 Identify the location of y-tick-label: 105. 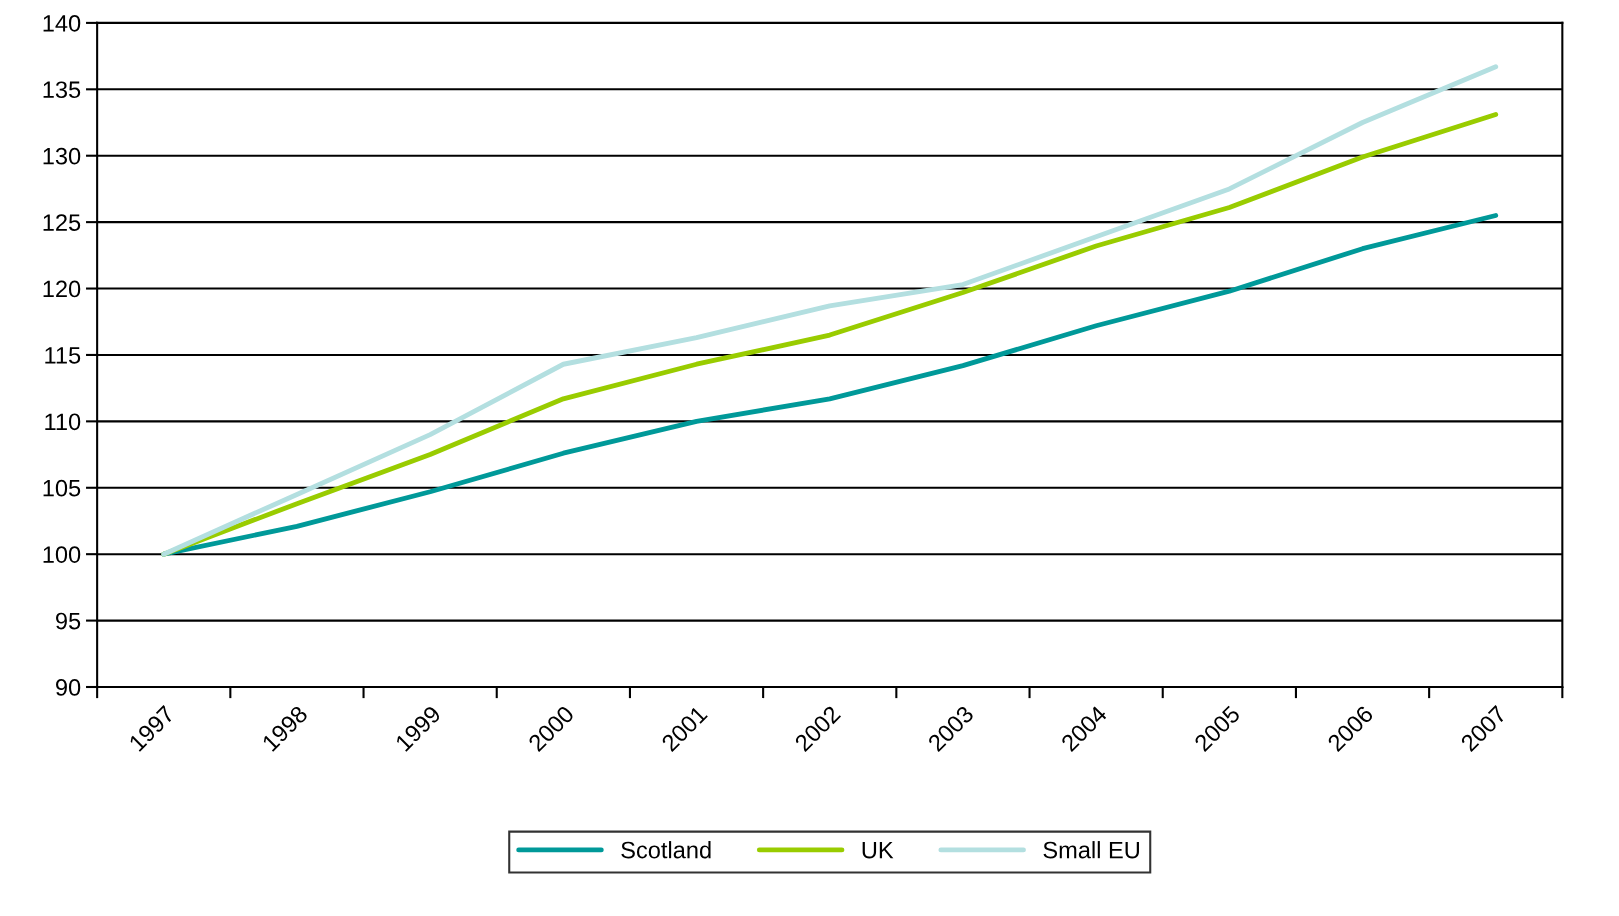
(62, 488).